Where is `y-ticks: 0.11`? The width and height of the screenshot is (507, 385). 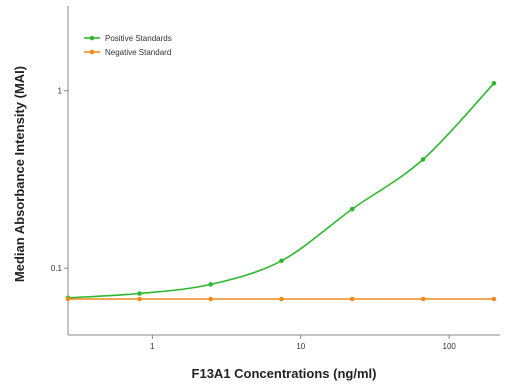
y-ticks: 0.11 is located at coordinates (59, 180).